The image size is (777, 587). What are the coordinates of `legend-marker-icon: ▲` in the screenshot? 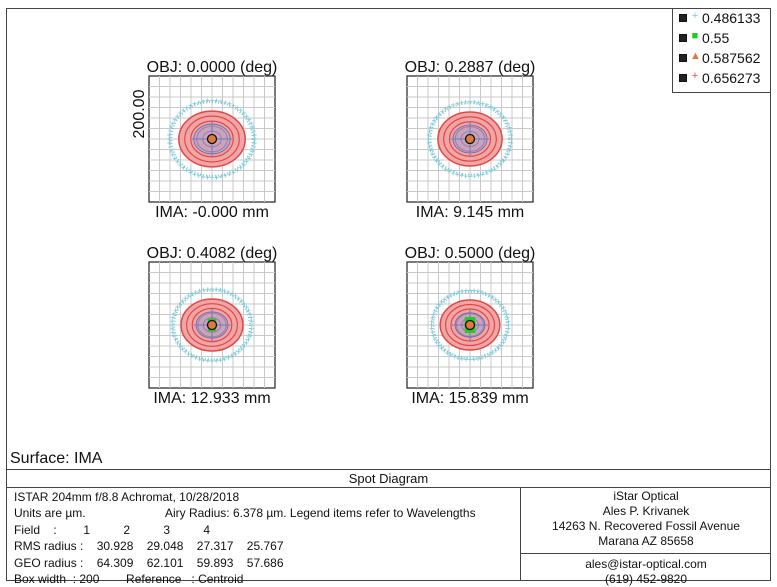 It's located at (695, 56).